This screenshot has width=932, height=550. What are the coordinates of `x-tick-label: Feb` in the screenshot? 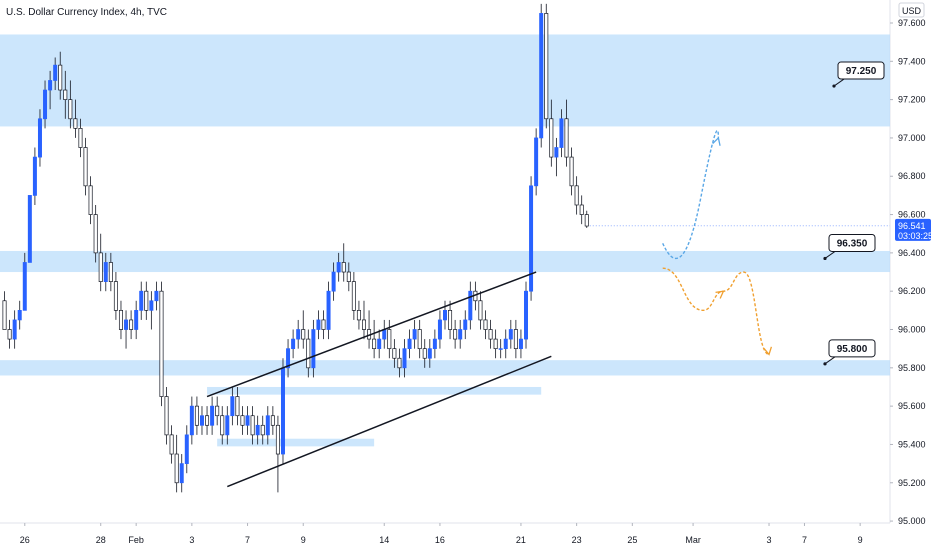 It's located at (136, 540).